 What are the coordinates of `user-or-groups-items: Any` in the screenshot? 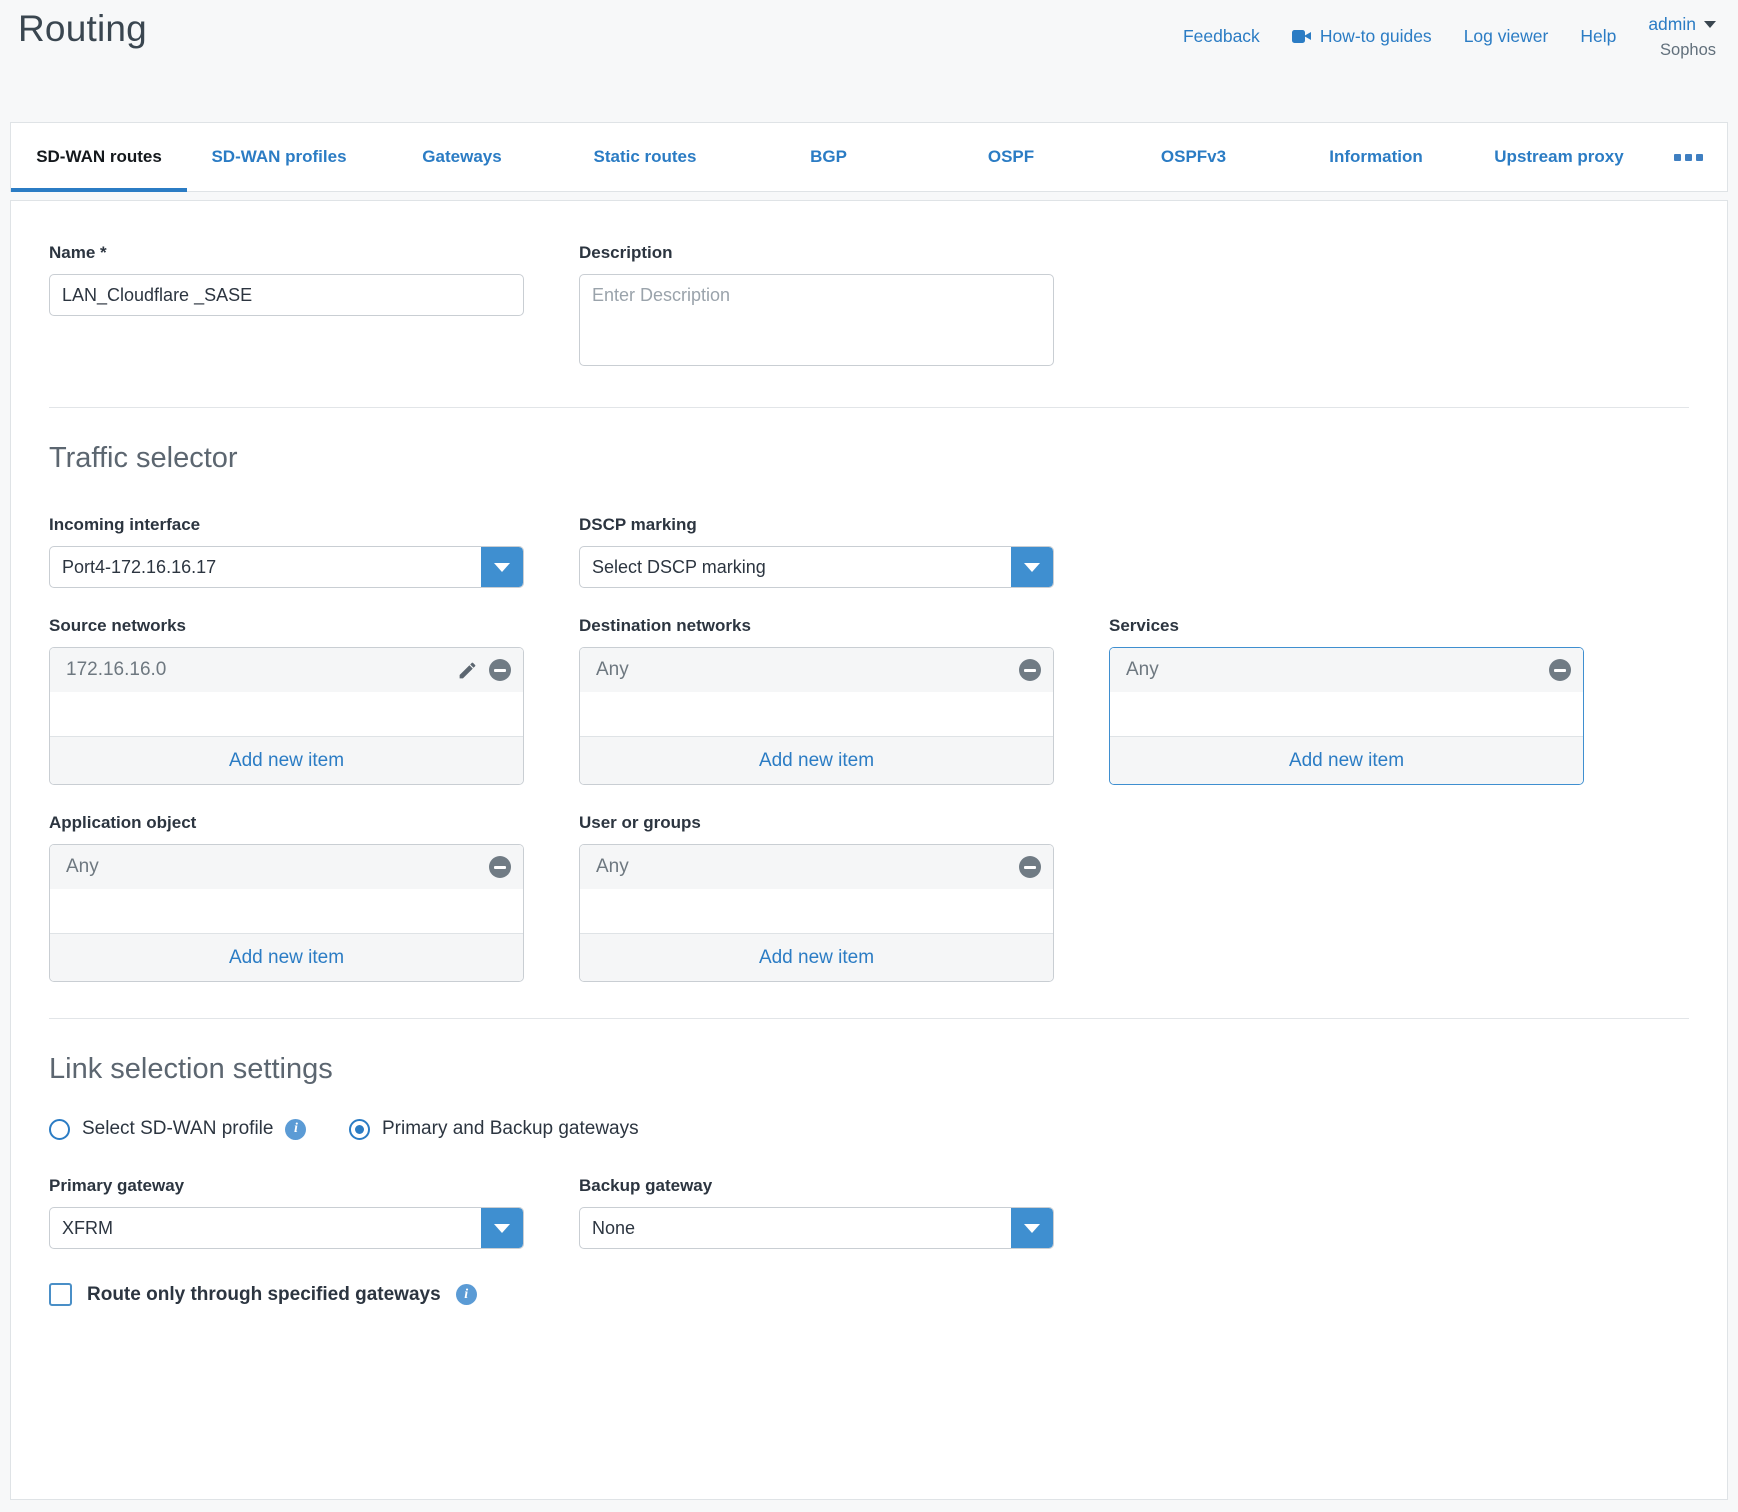 It's located at (816, 889).